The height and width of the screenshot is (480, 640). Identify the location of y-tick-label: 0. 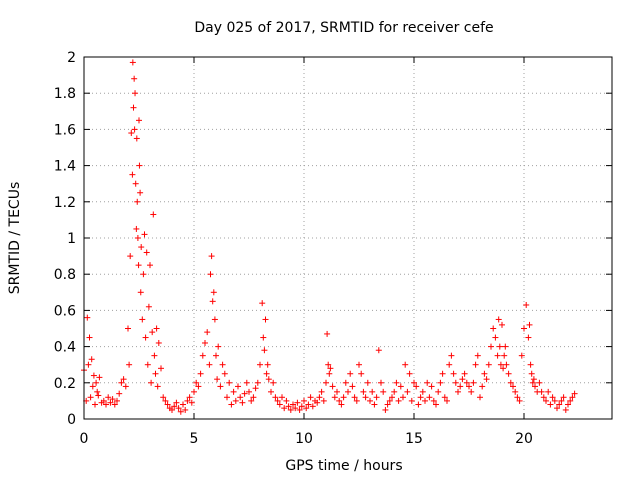
(71, 420).